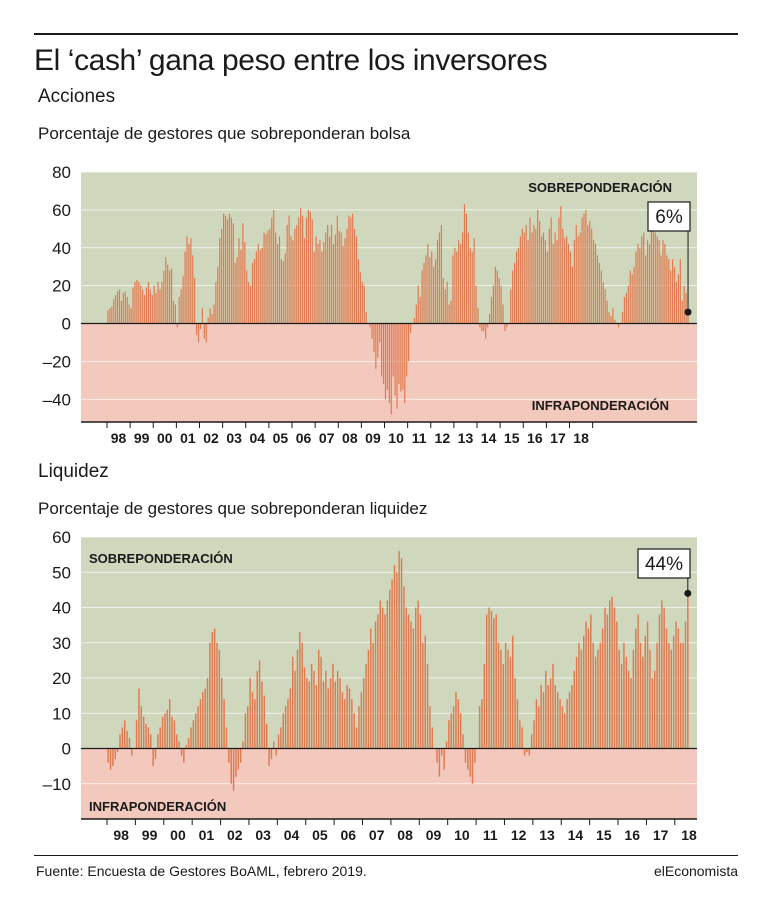 This screenshot has width=770, height=900. What do you see at coordinates (119, 438) in the screenshot?
I see `stocks-xtick-label: 98` at bounding box center [119, 438].